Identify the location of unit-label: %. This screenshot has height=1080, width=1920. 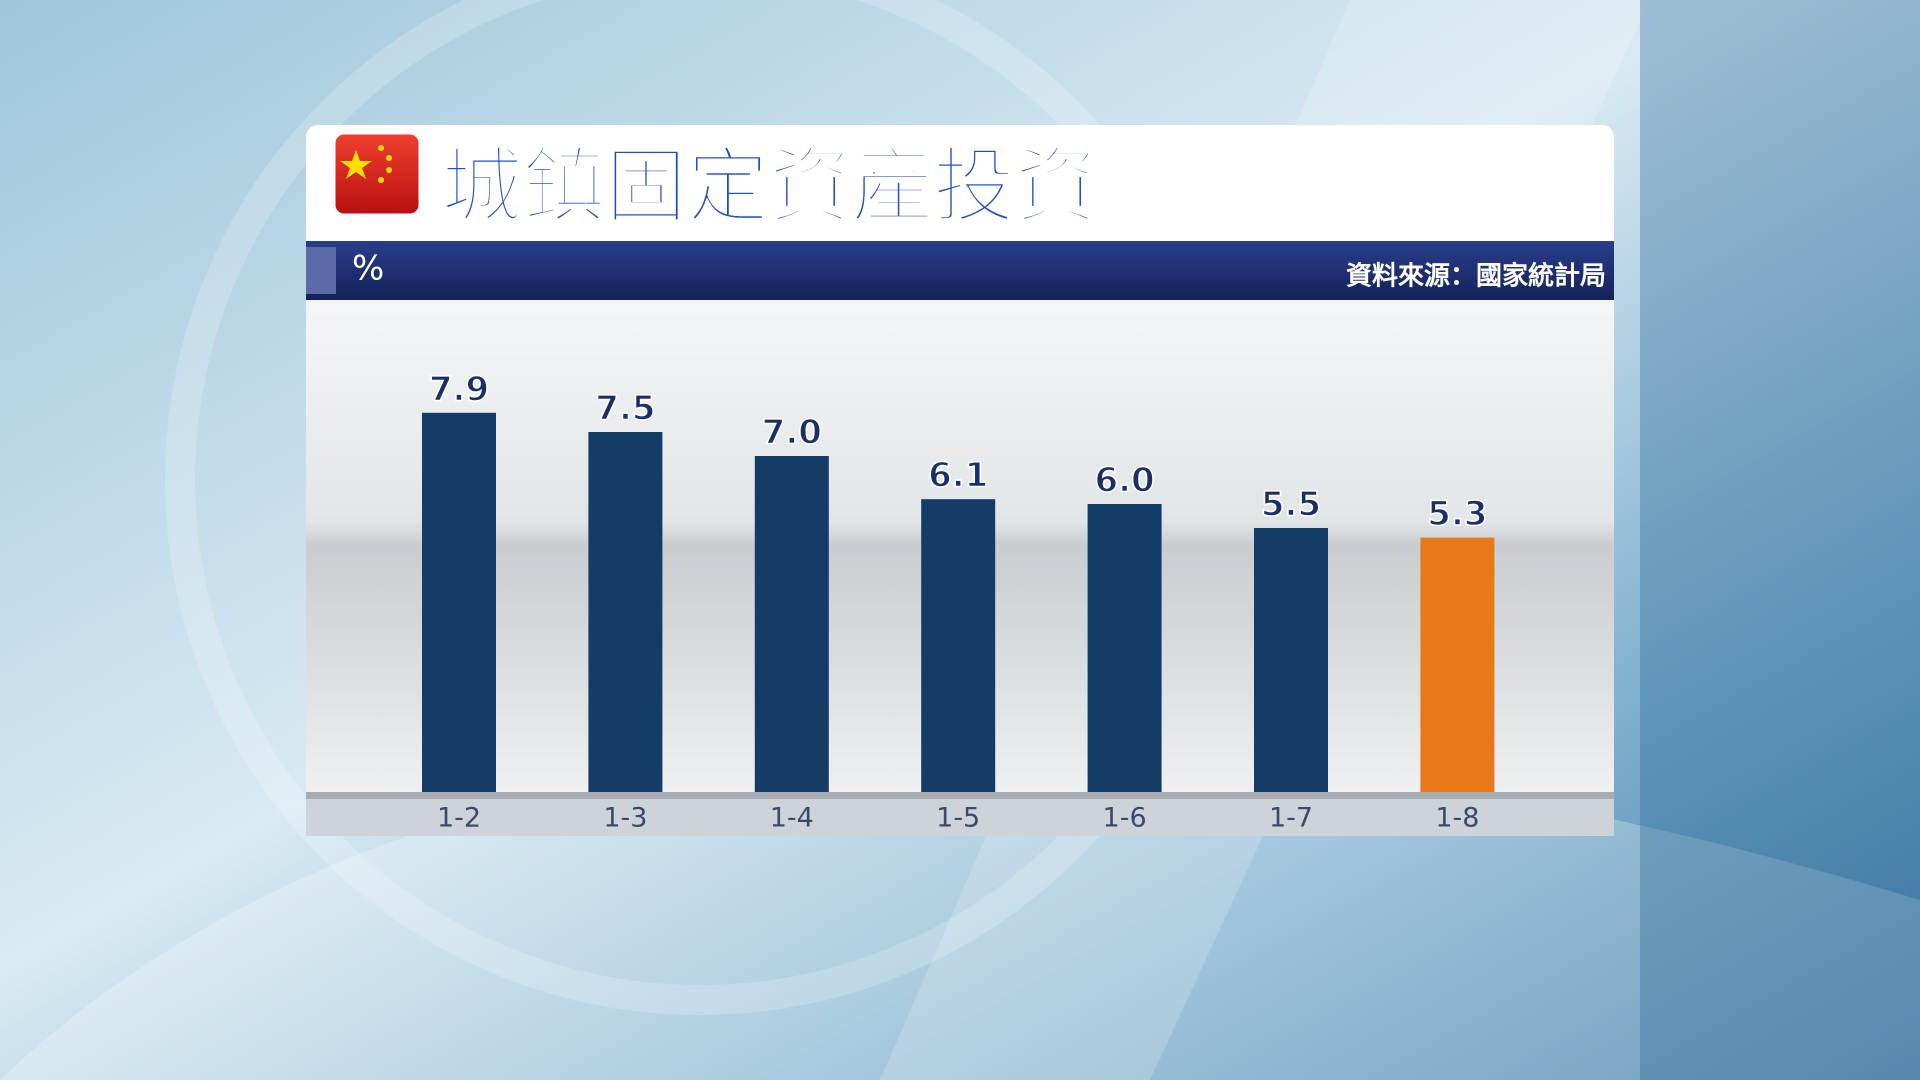
(368, 269).